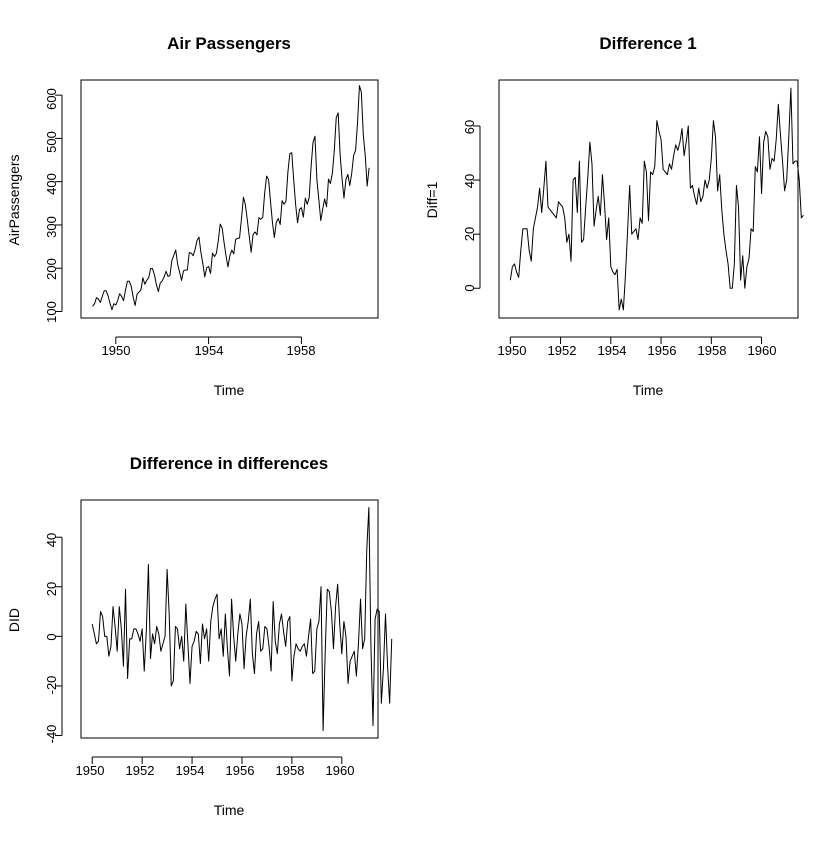 The image size is (840, 845). I want to click on panel-1-ytick-label: 100, so click(51, 312).